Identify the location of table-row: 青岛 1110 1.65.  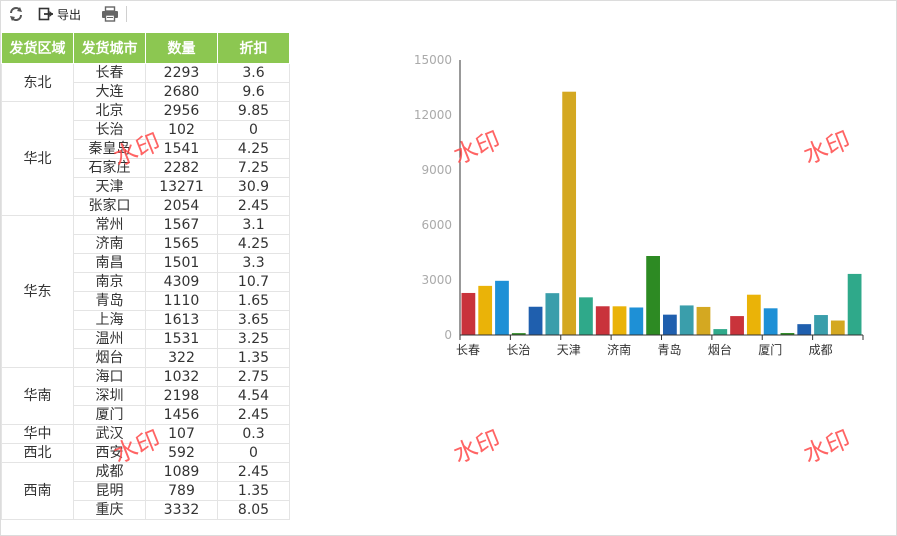
(146, 301).